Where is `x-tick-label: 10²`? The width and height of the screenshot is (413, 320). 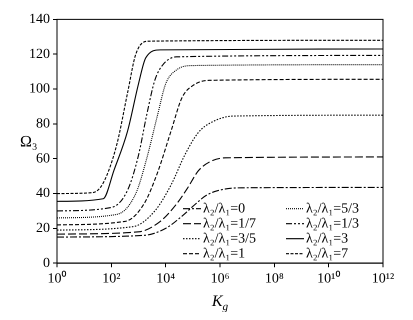
x-tick-label: 10² is located at coordinates (111, 278).